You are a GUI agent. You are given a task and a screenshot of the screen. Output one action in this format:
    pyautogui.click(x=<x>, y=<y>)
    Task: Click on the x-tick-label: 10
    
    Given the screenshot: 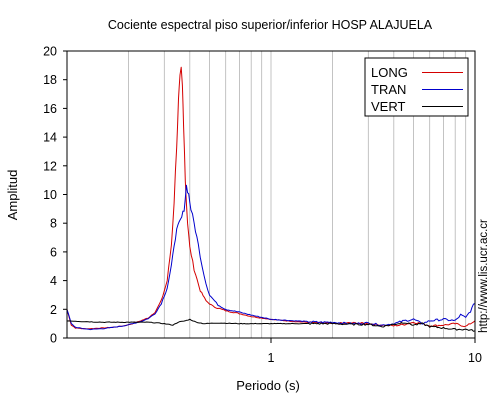 What is the action you would take?
    pyautogui.click(x=475, y=358)
    